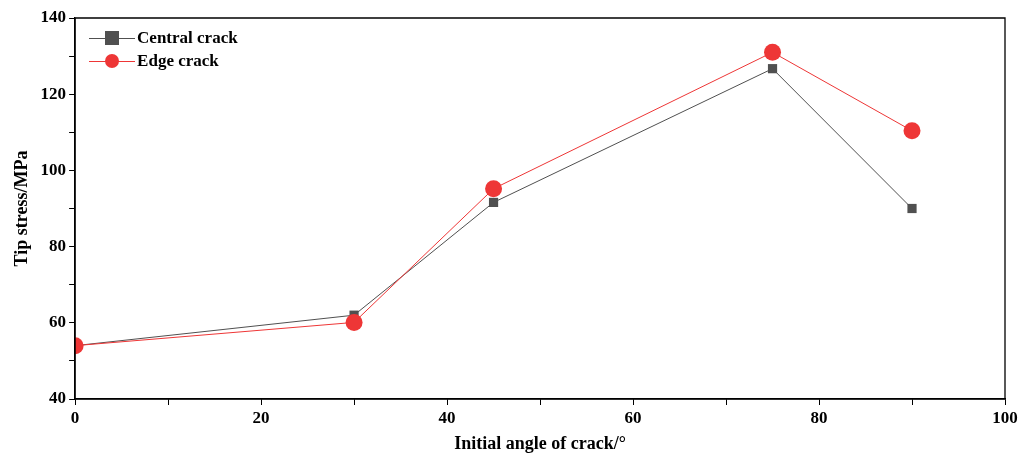 The height and width of the screenshot is (459, 1035). I want to click on x-tick-label: 100, so click(1005, 417).